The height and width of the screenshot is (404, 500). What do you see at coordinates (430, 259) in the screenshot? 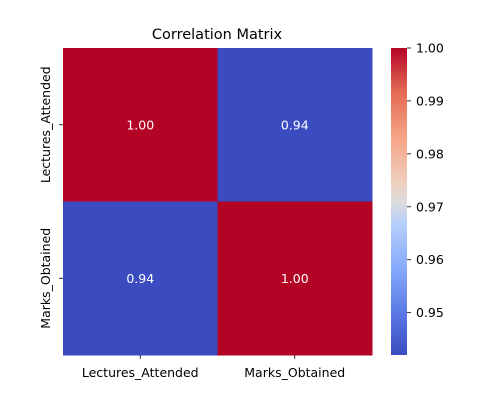
I see `colorbar-tick-label: 0.96` at bounding box center [430, 259].